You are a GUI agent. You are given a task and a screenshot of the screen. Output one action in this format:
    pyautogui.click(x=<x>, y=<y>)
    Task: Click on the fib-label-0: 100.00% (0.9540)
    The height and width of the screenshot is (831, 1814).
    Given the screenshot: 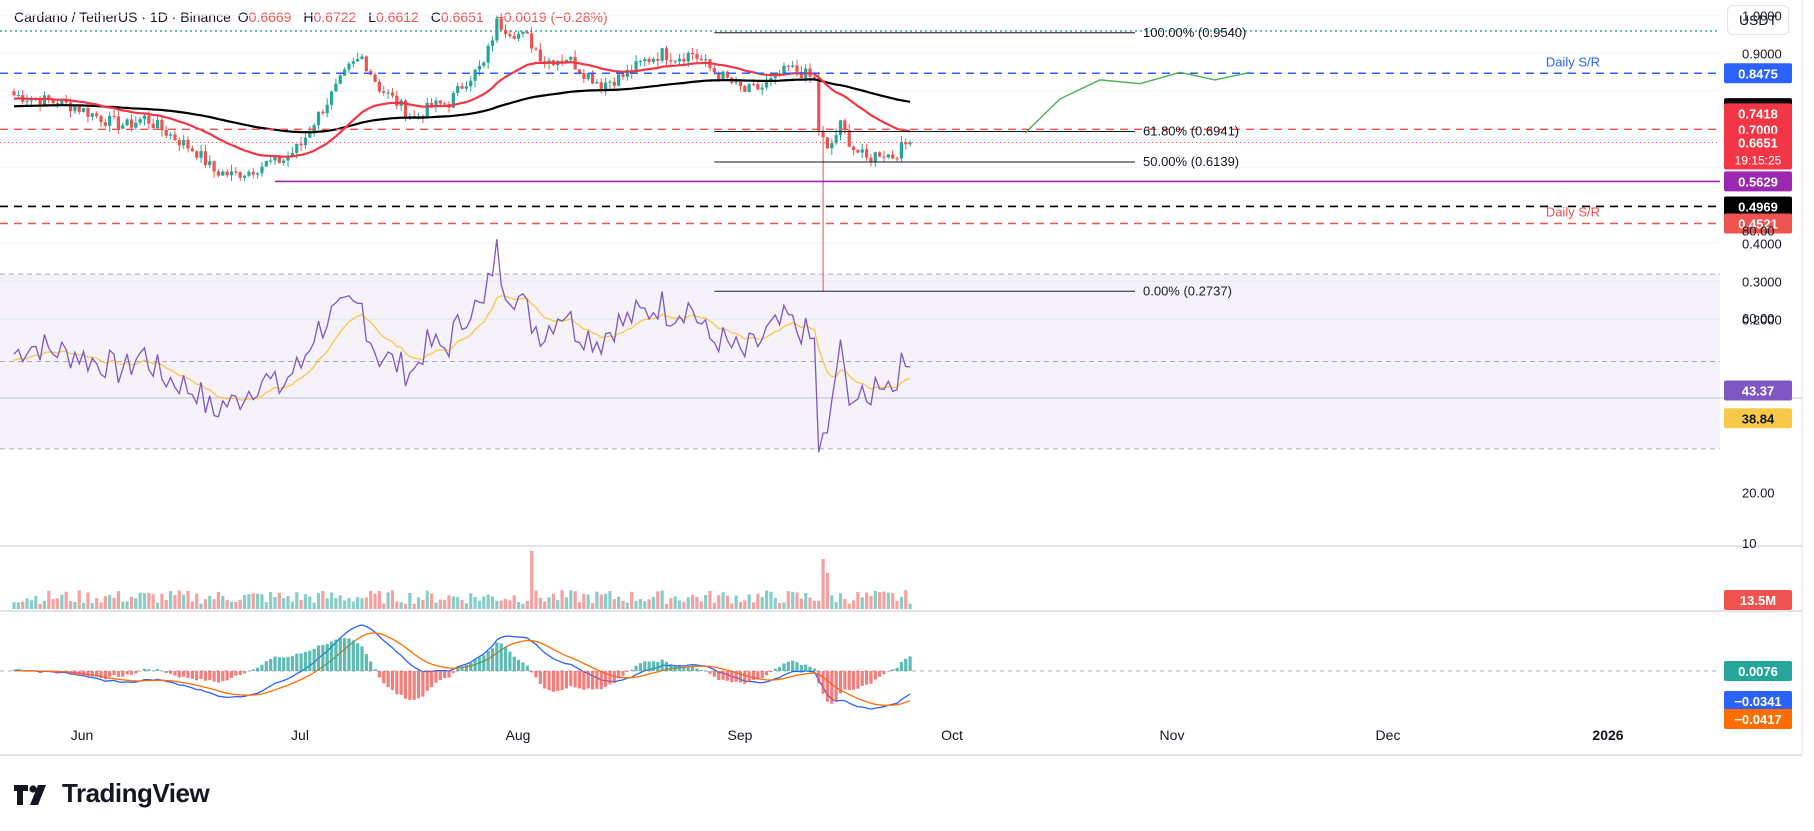 What is the action you would take?
    pyautogui.click(x=1194, y=32)
    